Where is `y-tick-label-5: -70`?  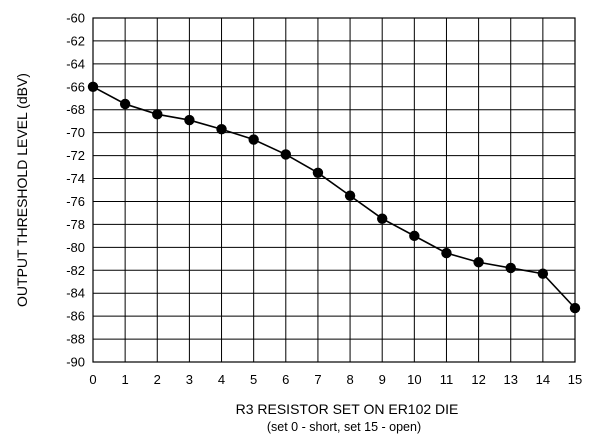
y-tick-label-5: -70 is located at coordinates (75, 132).